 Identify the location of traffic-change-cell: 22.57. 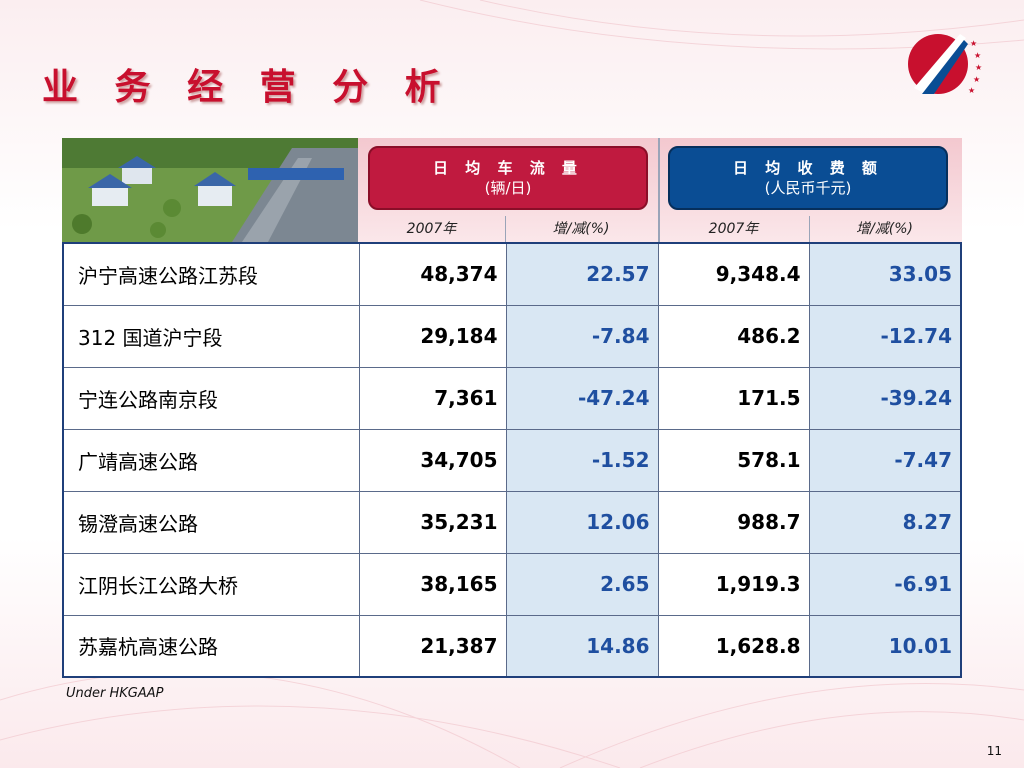
(582, 274).